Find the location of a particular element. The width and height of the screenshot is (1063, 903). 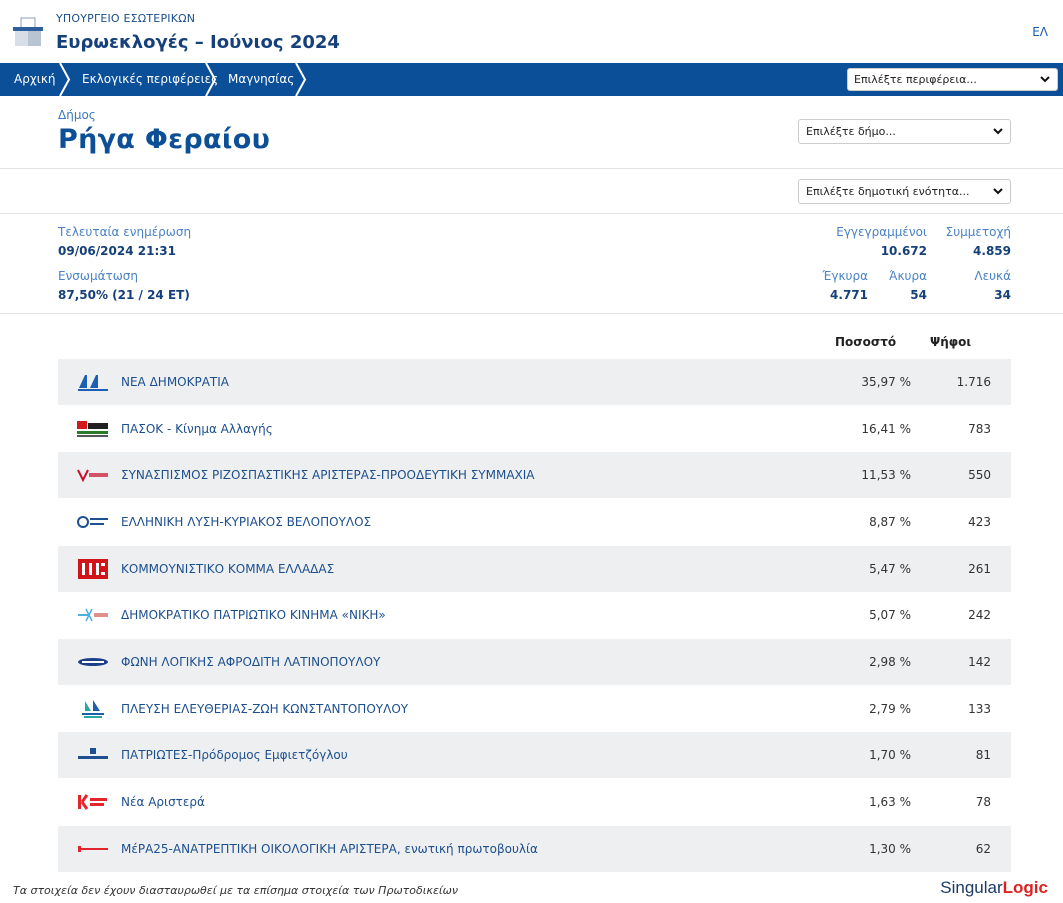

plefsi-logo-icon is located at coordinates (93, 709).